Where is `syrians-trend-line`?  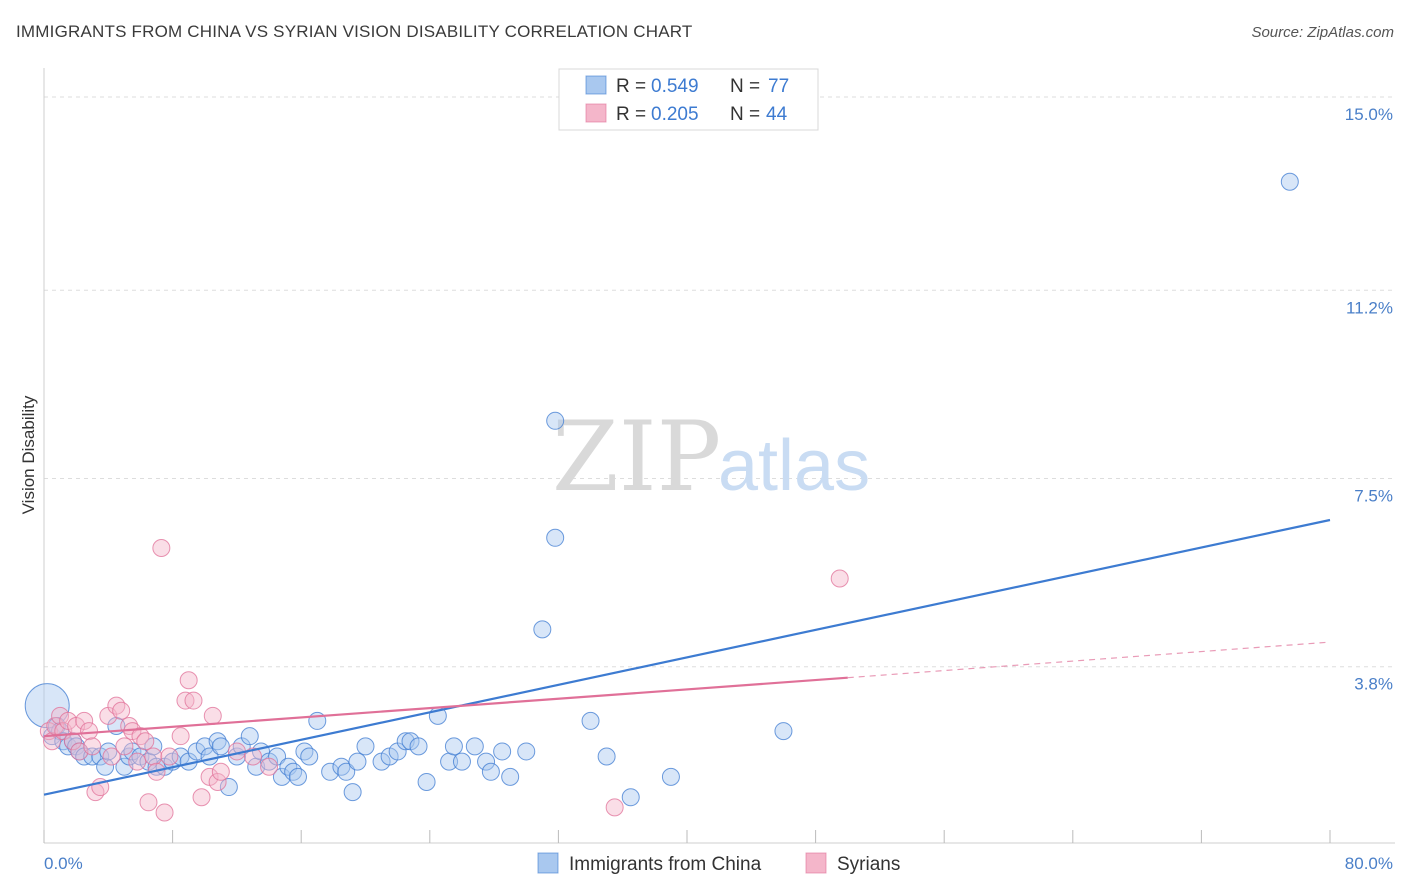 syrians-trend-line is located at coordinates (445, 707).